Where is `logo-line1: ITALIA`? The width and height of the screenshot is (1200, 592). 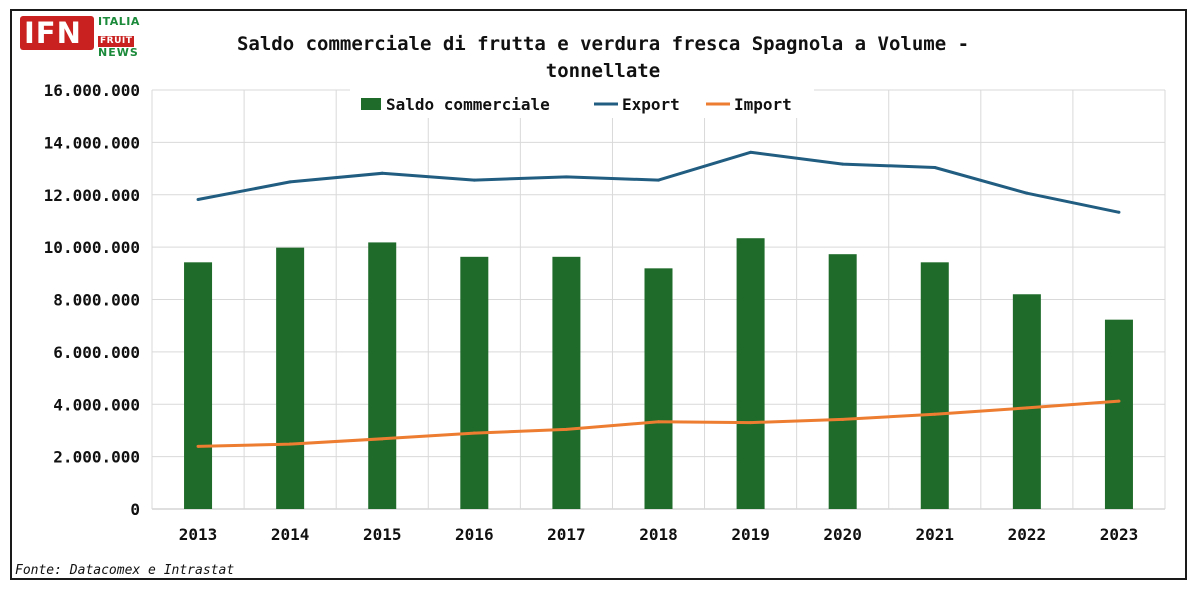
logo-line1: ITALIA is located at coordinates (119, 21).